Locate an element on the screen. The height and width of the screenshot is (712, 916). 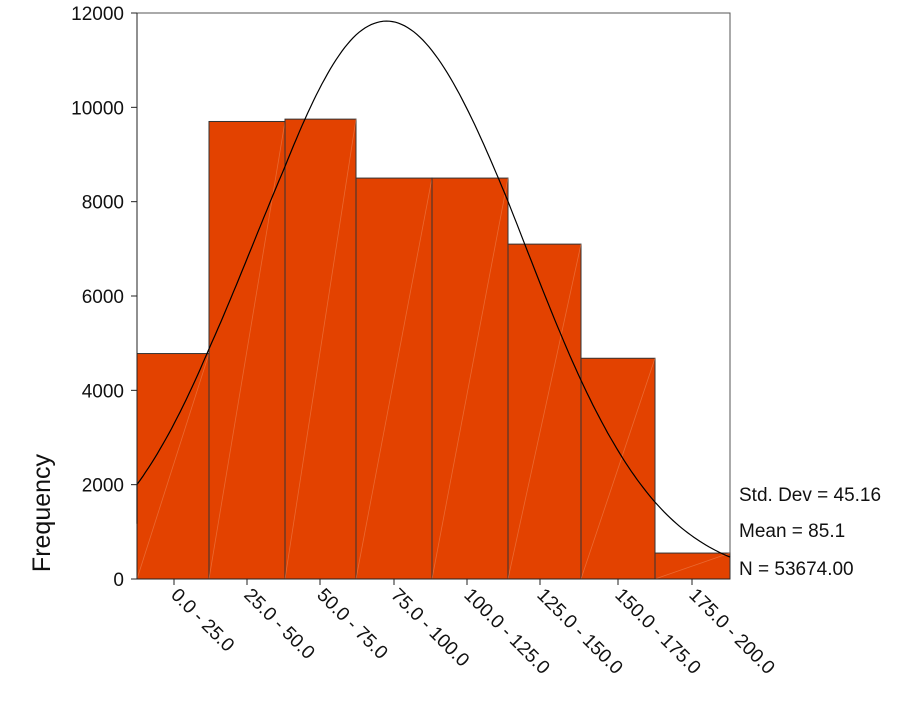
y-tick-label: 4000 is located at coordinates (103, 391).